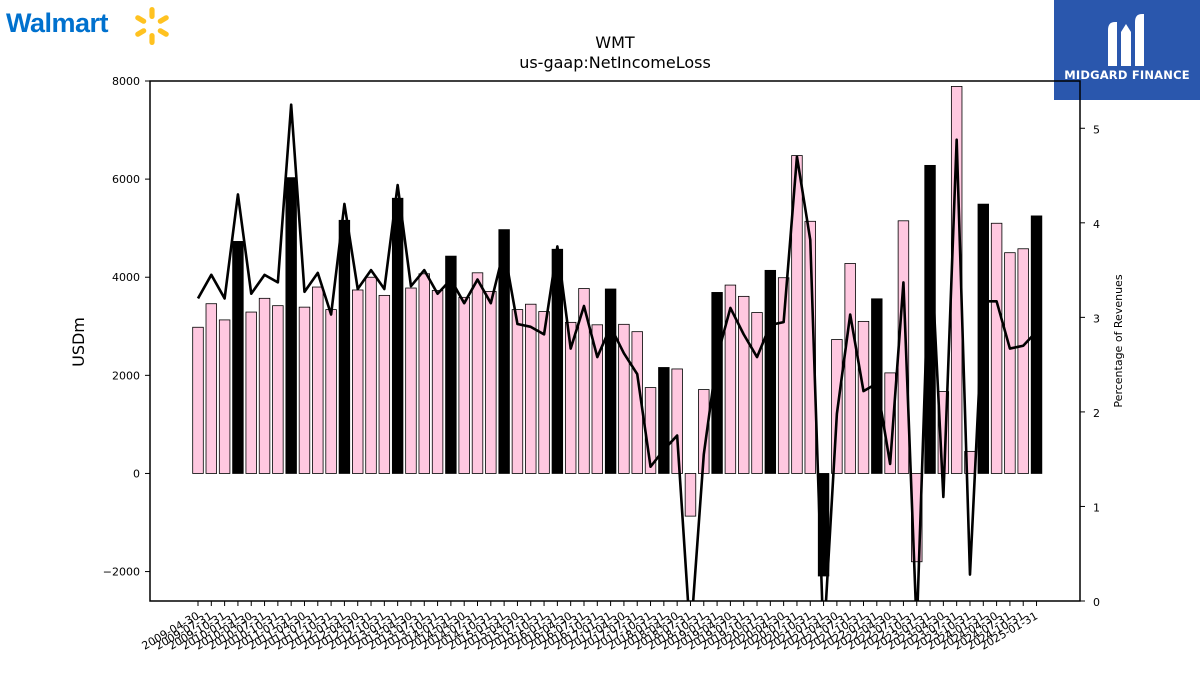 The height and width of the screenshot is (675, 1200). What do you see at coordinates (615, 42) in the screenshot?
I see `chart-title: WMT` at bounding box center [615, 42].